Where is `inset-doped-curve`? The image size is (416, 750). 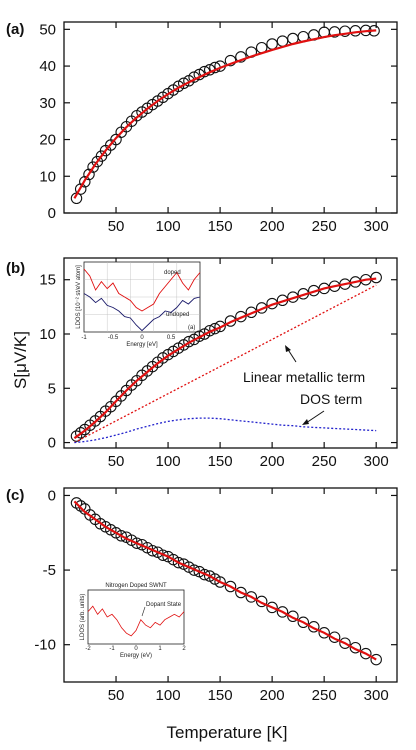 inset-doped-curve is located at coordinates (142, 290).